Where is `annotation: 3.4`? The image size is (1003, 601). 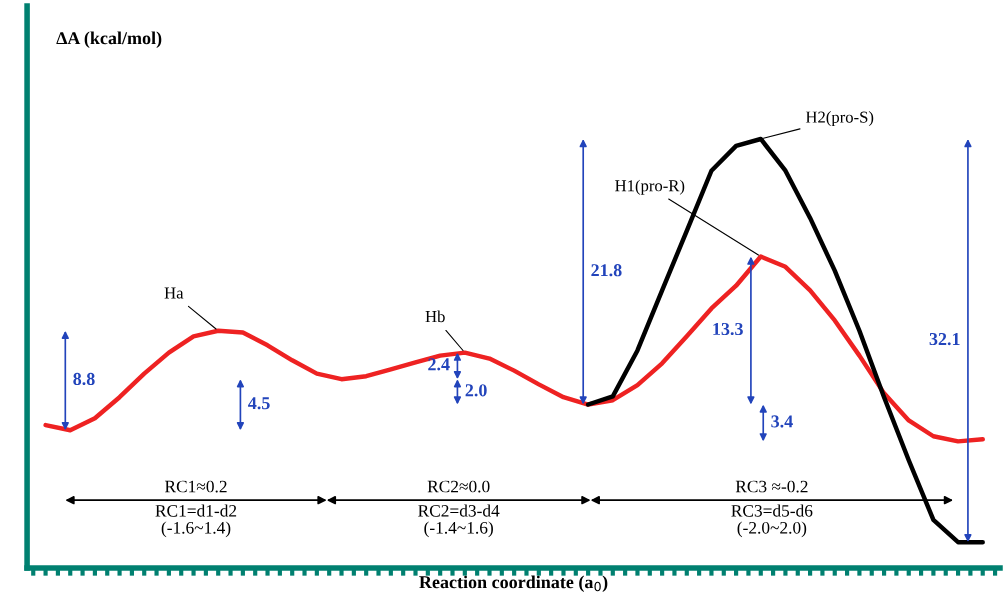 annotation: 3.4 is located at coordinates (782, 421).